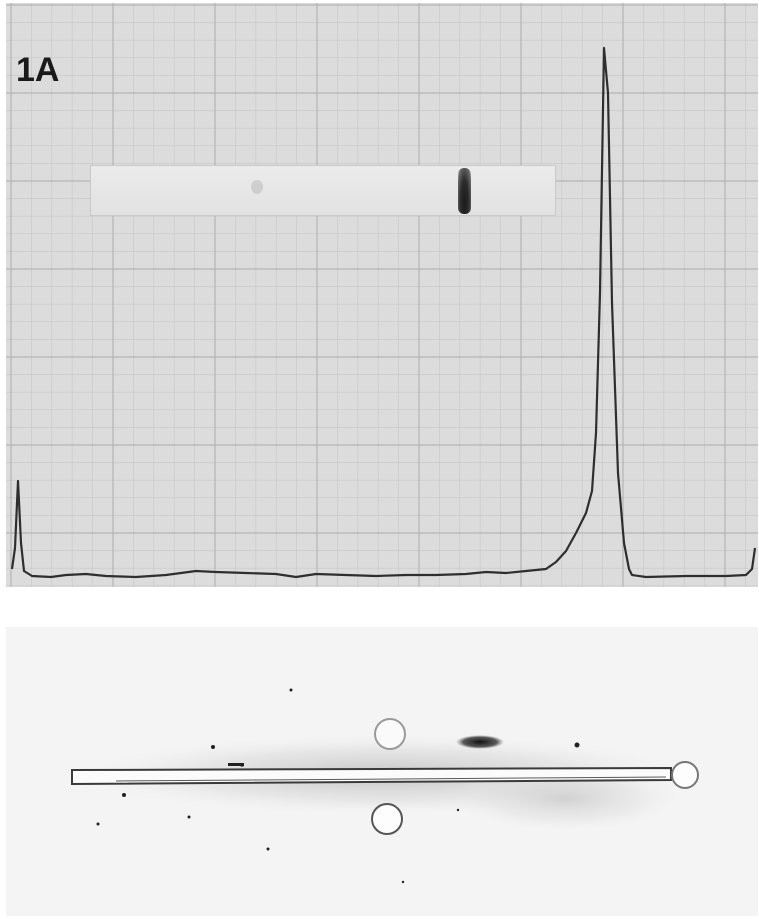 The height and width of the screenshot is (919, 759). Describe the element at coordinates (323, 190) in the screenshot. I see `gel-strip-inset` at that location.